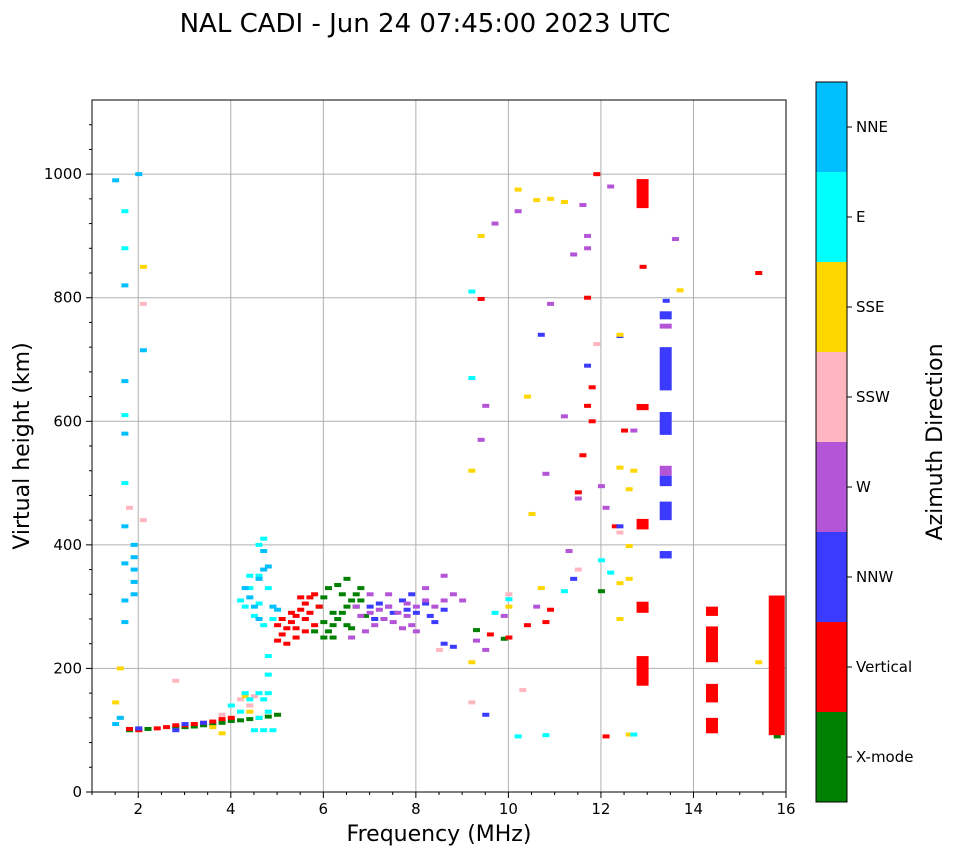  What do you see at coordinates (324, 809) in the screenshot?
I see `x-tick-label: 6` at bounding box center [324, 809].